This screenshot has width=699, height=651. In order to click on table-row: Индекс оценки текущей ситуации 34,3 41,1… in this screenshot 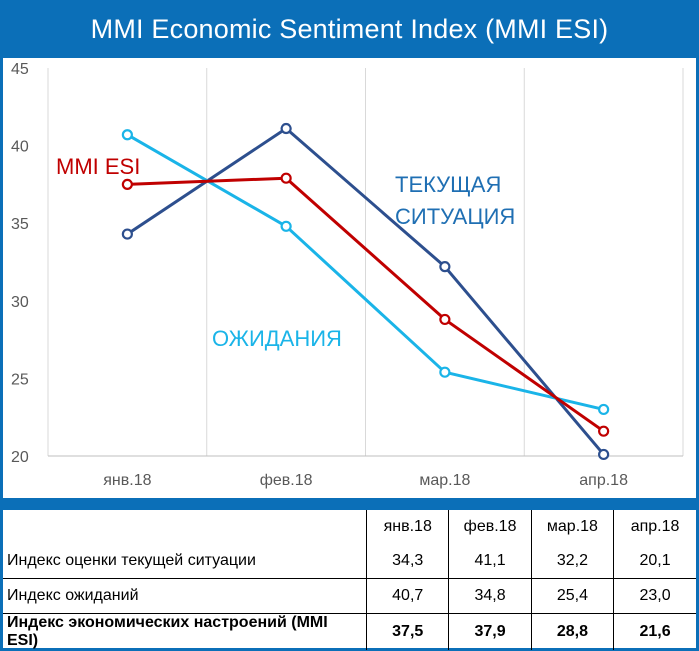, I will do `click(349, 561)`.